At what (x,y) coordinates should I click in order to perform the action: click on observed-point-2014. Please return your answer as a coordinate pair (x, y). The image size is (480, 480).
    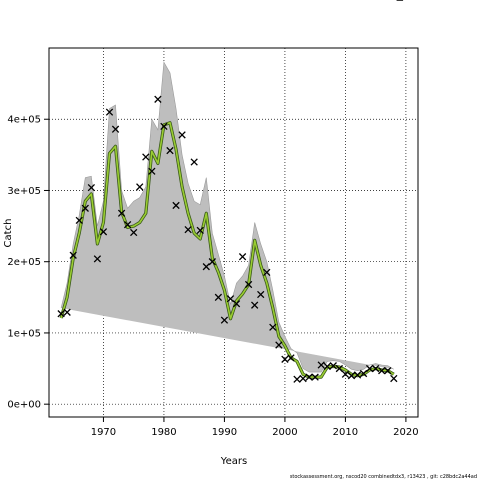
    Looking at the image, I should click on (369, 368).